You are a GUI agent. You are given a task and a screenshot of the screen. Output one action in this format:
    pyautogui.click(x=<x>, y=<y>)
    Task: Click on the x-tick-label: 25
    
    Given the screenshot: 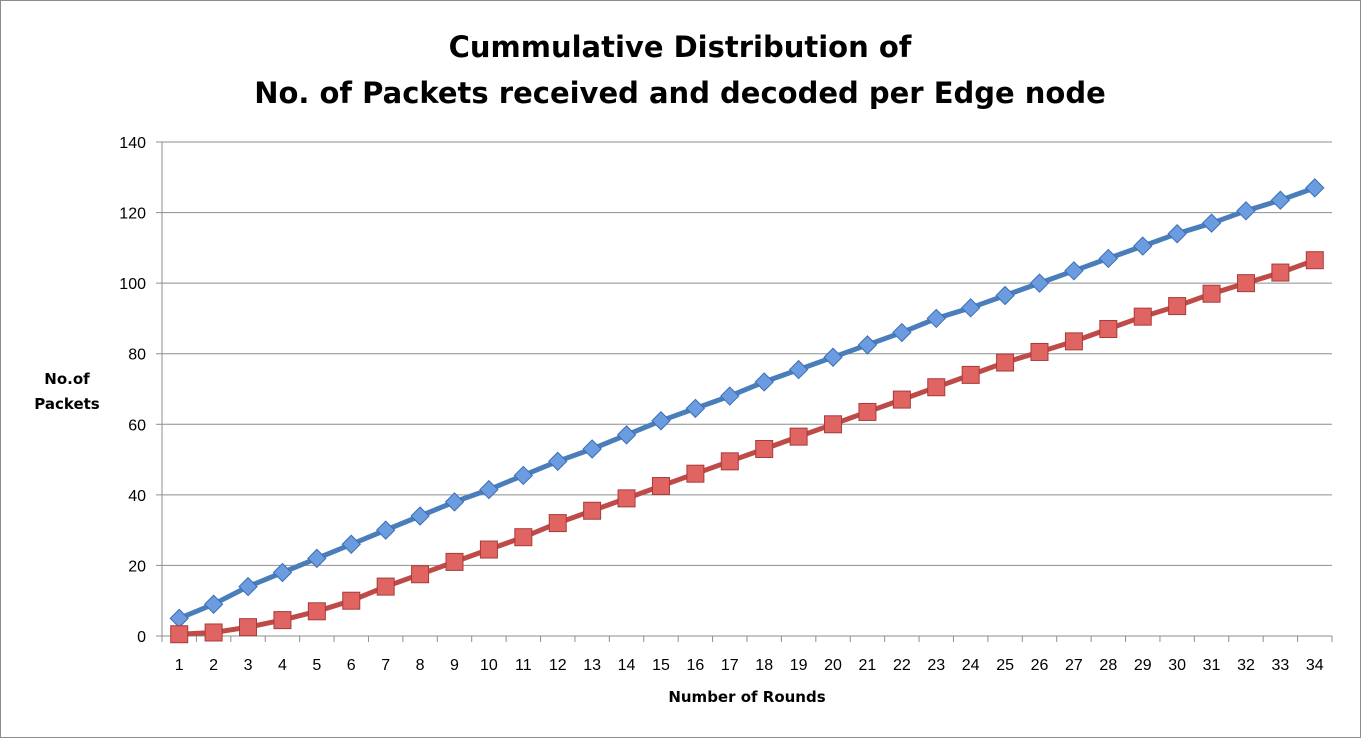 What is the action you would take?
    pyautogui.click(x=1005, y=665)
    